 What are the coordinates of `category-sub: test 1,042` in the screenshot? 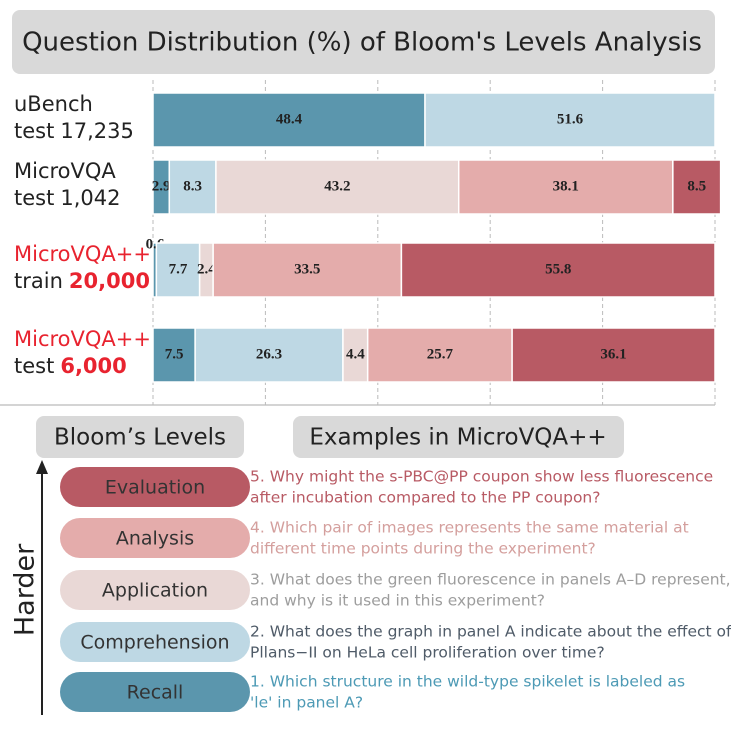 It's located at (67, 198).